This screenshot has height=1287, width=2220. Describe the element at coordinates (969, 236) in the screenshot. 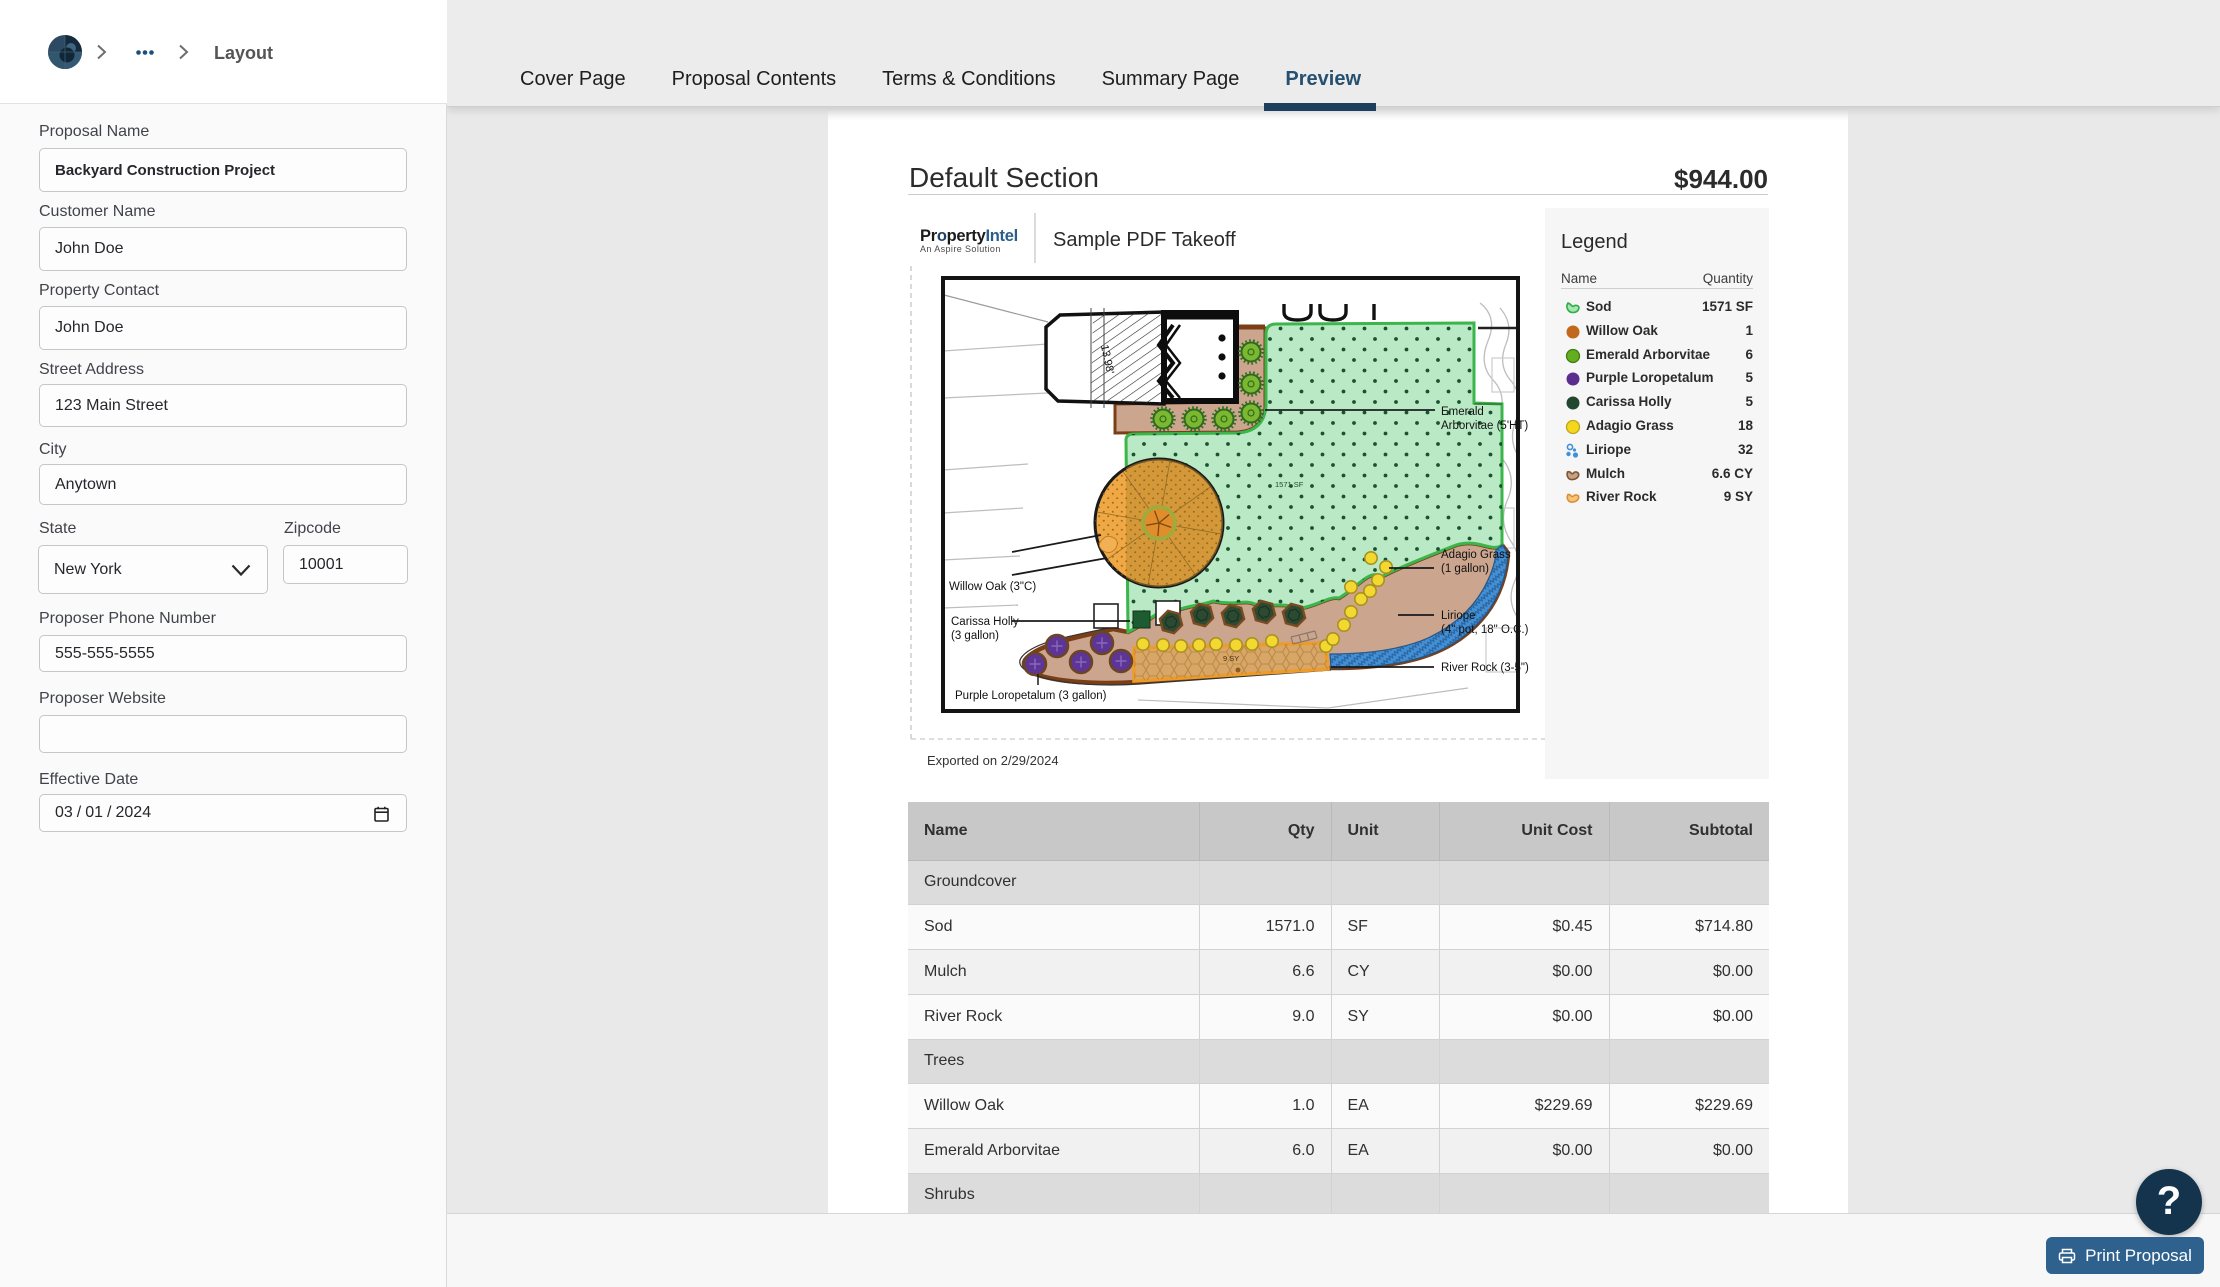

I see `svg-text: PropertyIntel` at that location.